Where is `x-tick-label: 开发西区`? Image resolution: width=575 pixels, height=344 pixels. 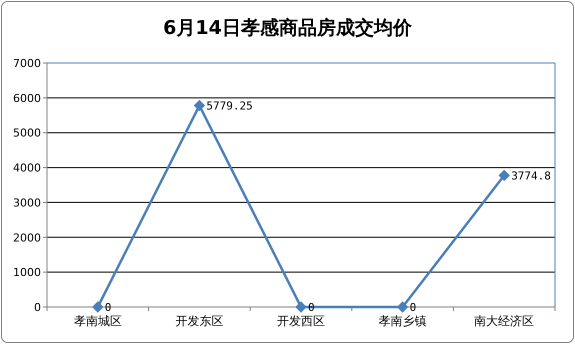
x-tick-label: 开发西区 is located at coordinates (301, 321).